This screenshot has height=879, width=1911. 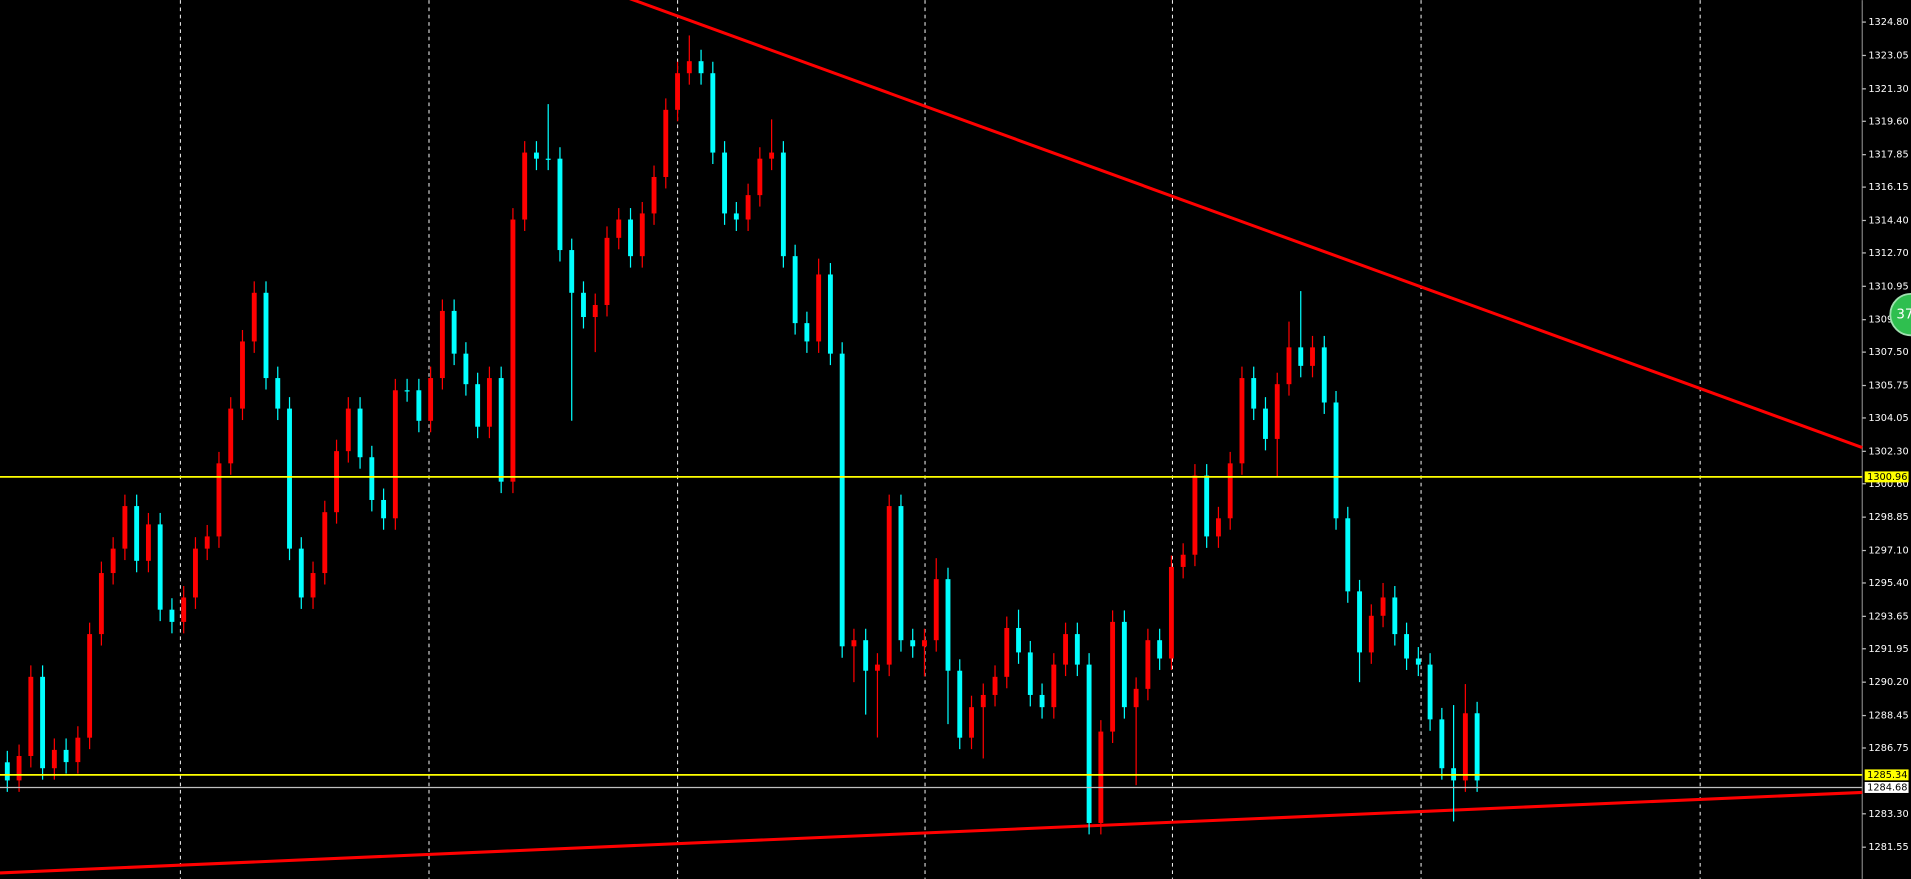 What do you see at coordinates (1888, 418) in the screenshot?
I see `y-tick-label: 1304.05` at bounding box center [1888, 418].